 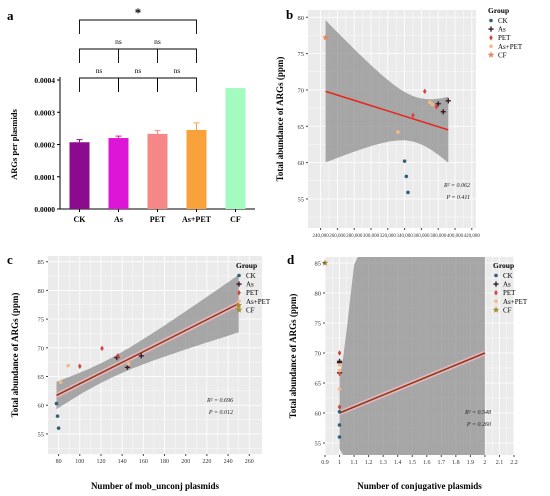 What do you see at coordinates (442, 463) in the screenshot?
I see `x-tick-label: 1.7` at bounding box center [442, 463].